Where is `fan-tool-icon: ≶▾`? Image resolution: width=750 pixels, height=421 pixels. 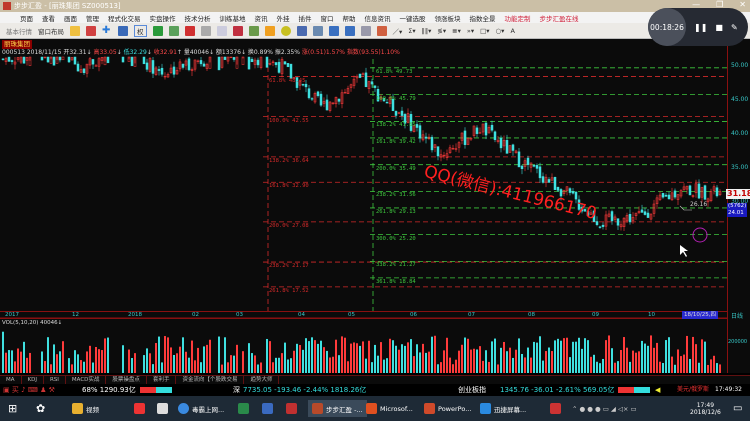
fan-tool-icon: ≶▾ is located at coordinates (442, 30).